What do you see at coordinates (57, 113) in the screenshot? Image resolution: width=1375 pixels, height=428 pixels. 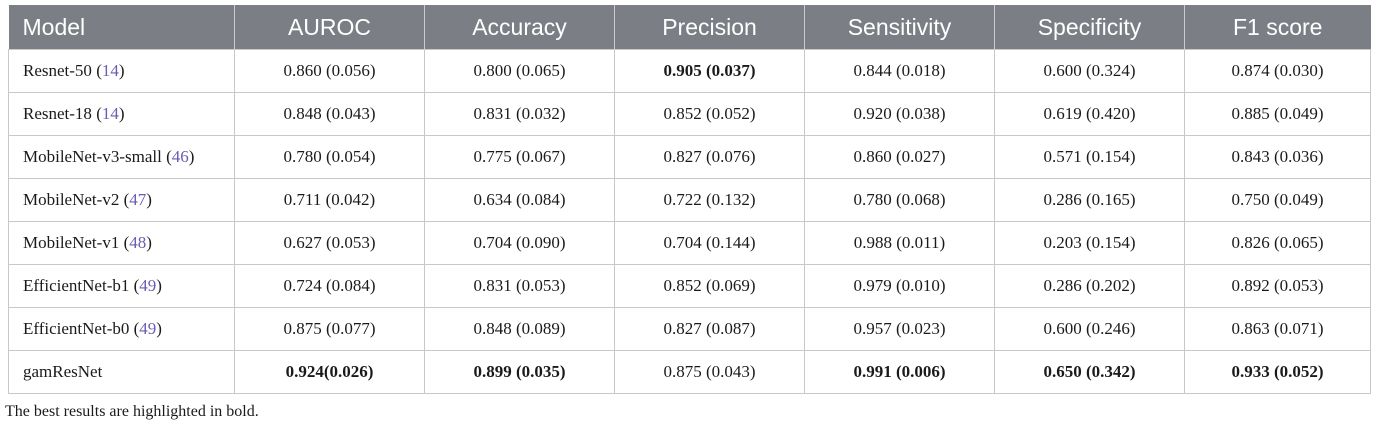 I see `model-name: Resnet-18` at bounding box center [57, 113].